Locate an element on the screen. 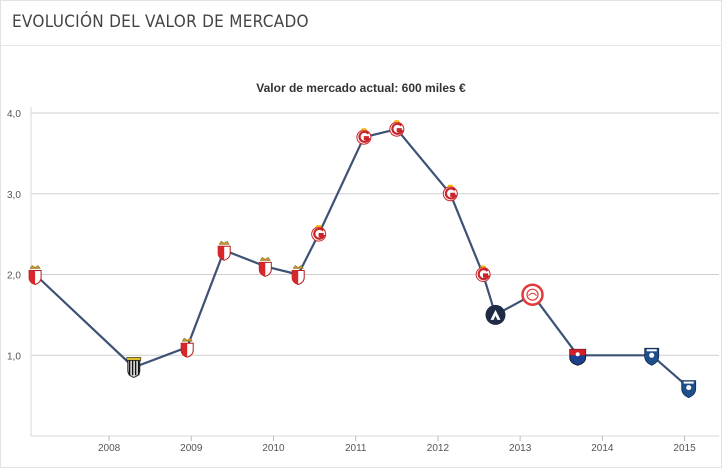 This screenshot has width=722, height=468. x-tick-label: 2009 is located at coordinates (191, 448).